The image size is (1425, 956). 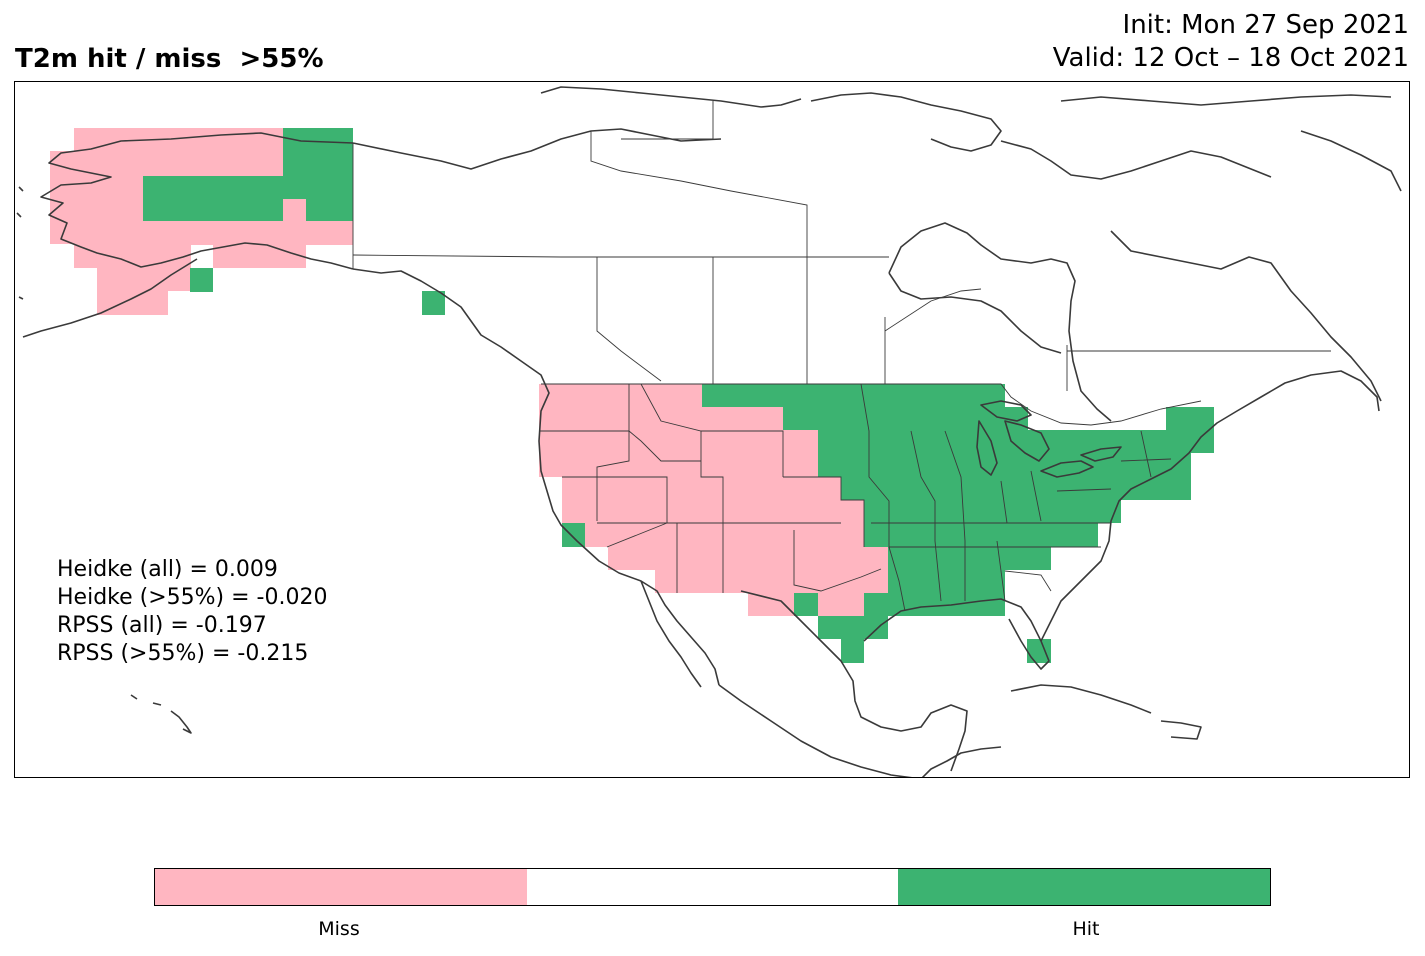 I want to click on heidke-all: Heidke (all) = 0.009, so click(x=167, y=569).